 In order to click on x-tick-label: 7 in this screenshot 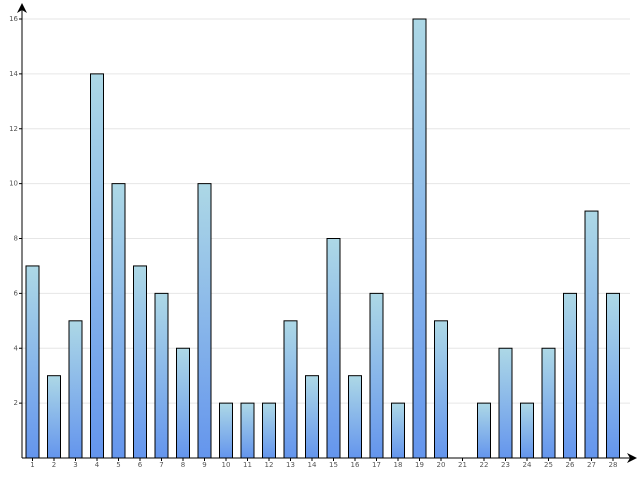, I will do `click(161, 465)`.